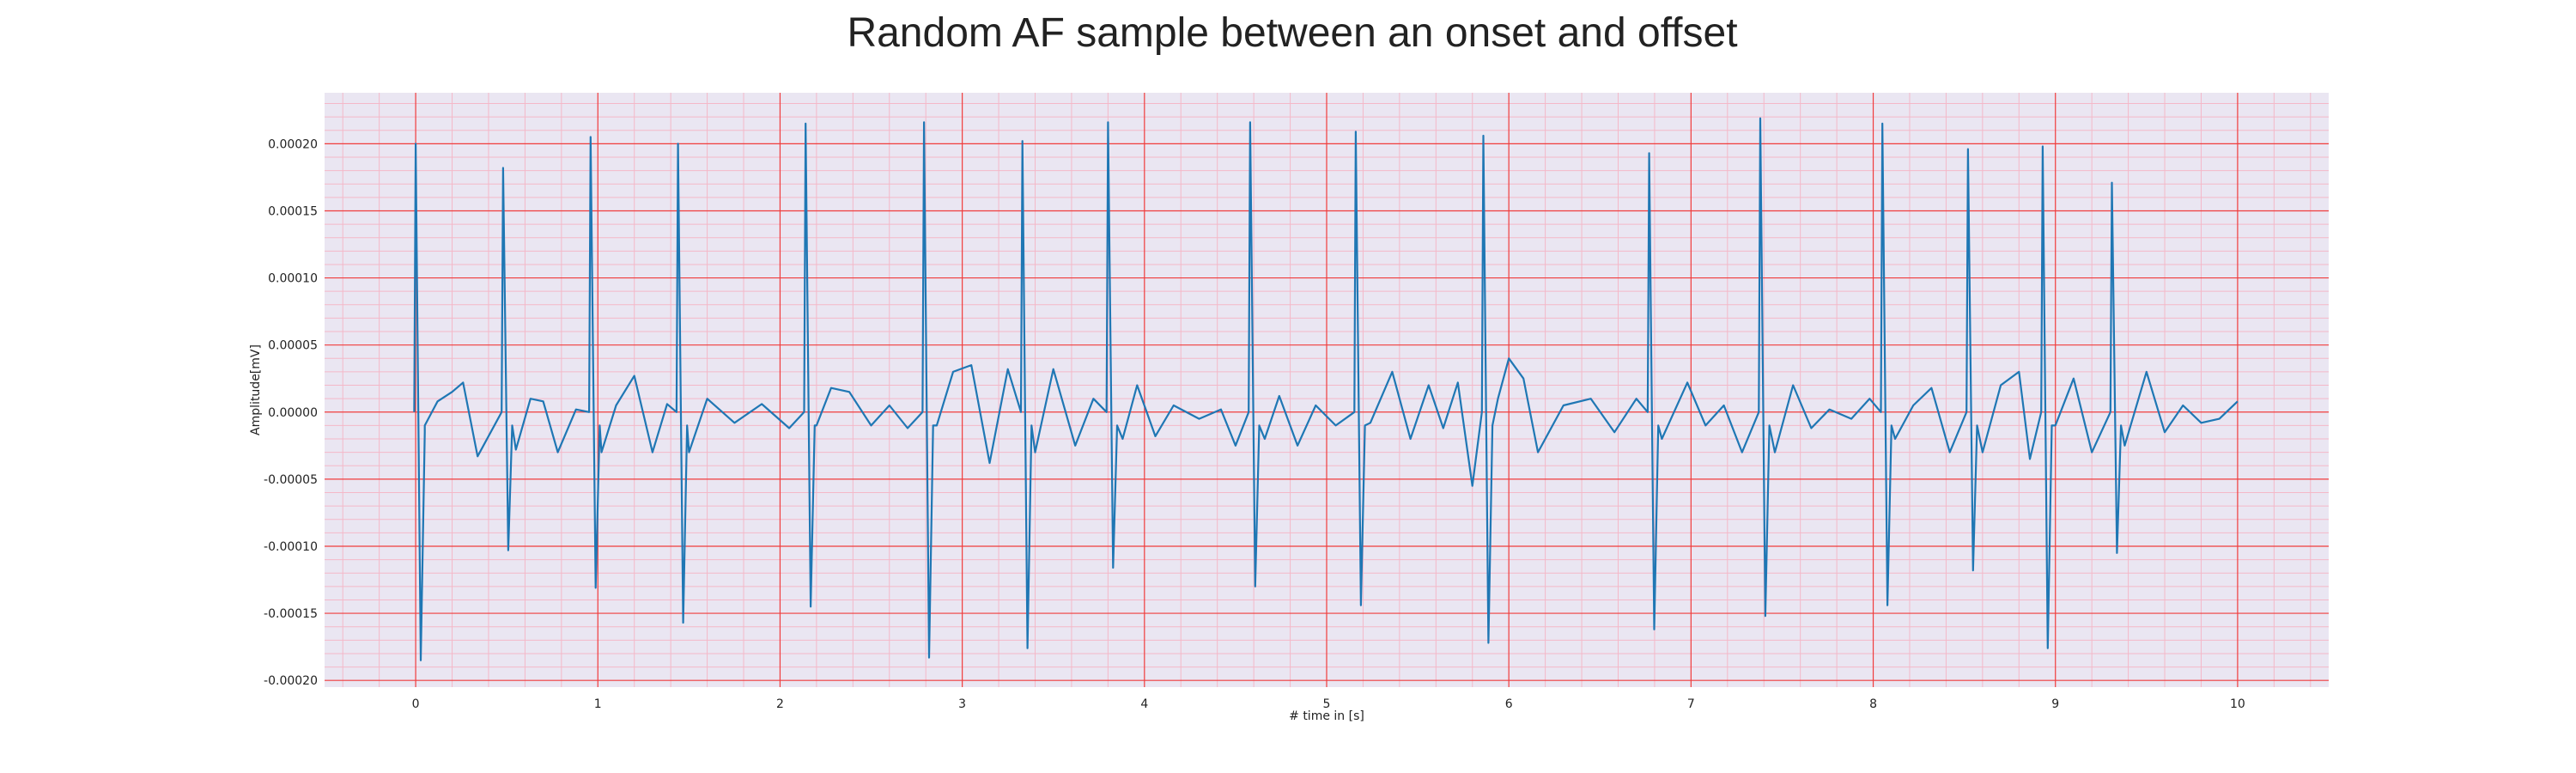 Image resolution: width=2576 pixels, height=773 pixels. I want to click on y-tick-label: -0.00020, so click(291, 681).